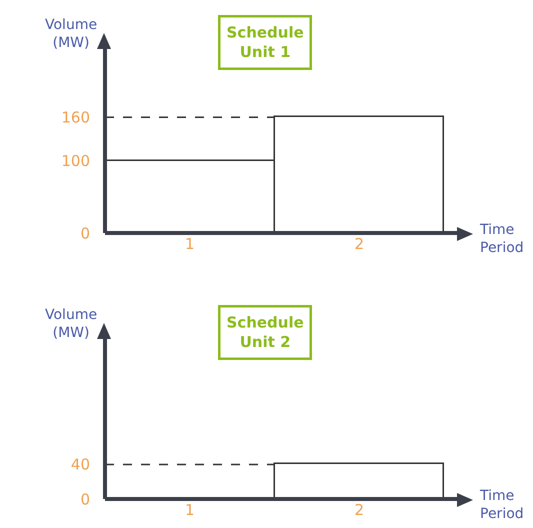  What do you see at coordinates (265, 332) in the screenshot?
I see `chart-title: Schedule Unit 2` at bounding box center [265, 332].